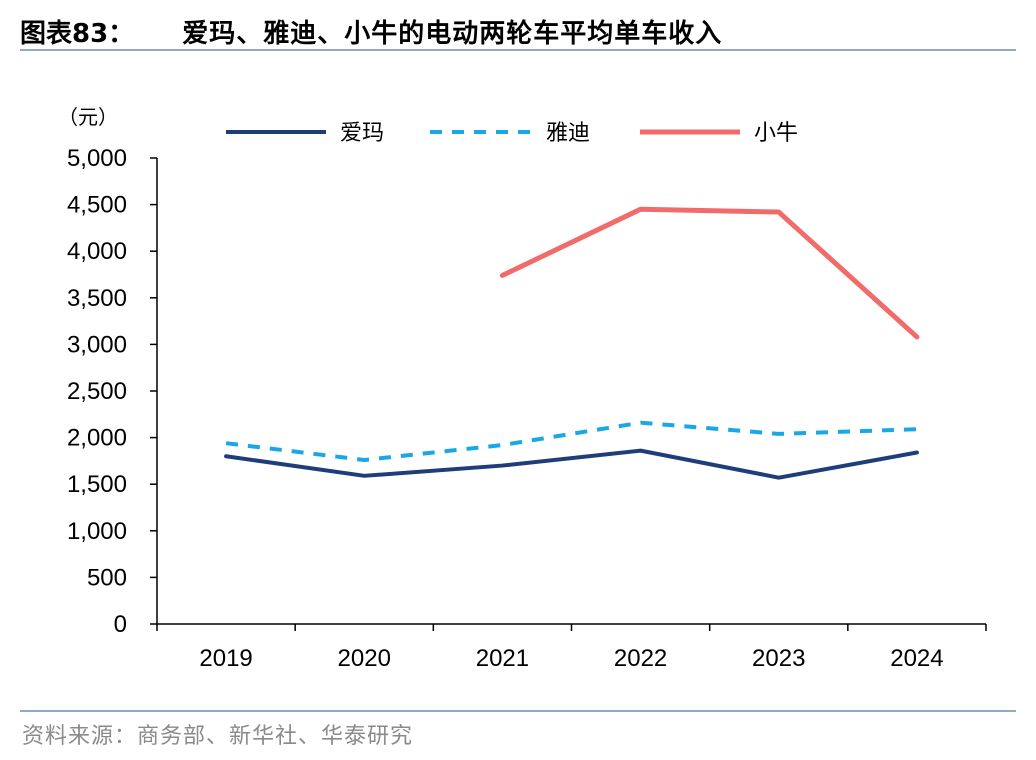 This screenshot has height=760, width=1036. I want to click on x-tick-label: 2019, so click(225, 658).